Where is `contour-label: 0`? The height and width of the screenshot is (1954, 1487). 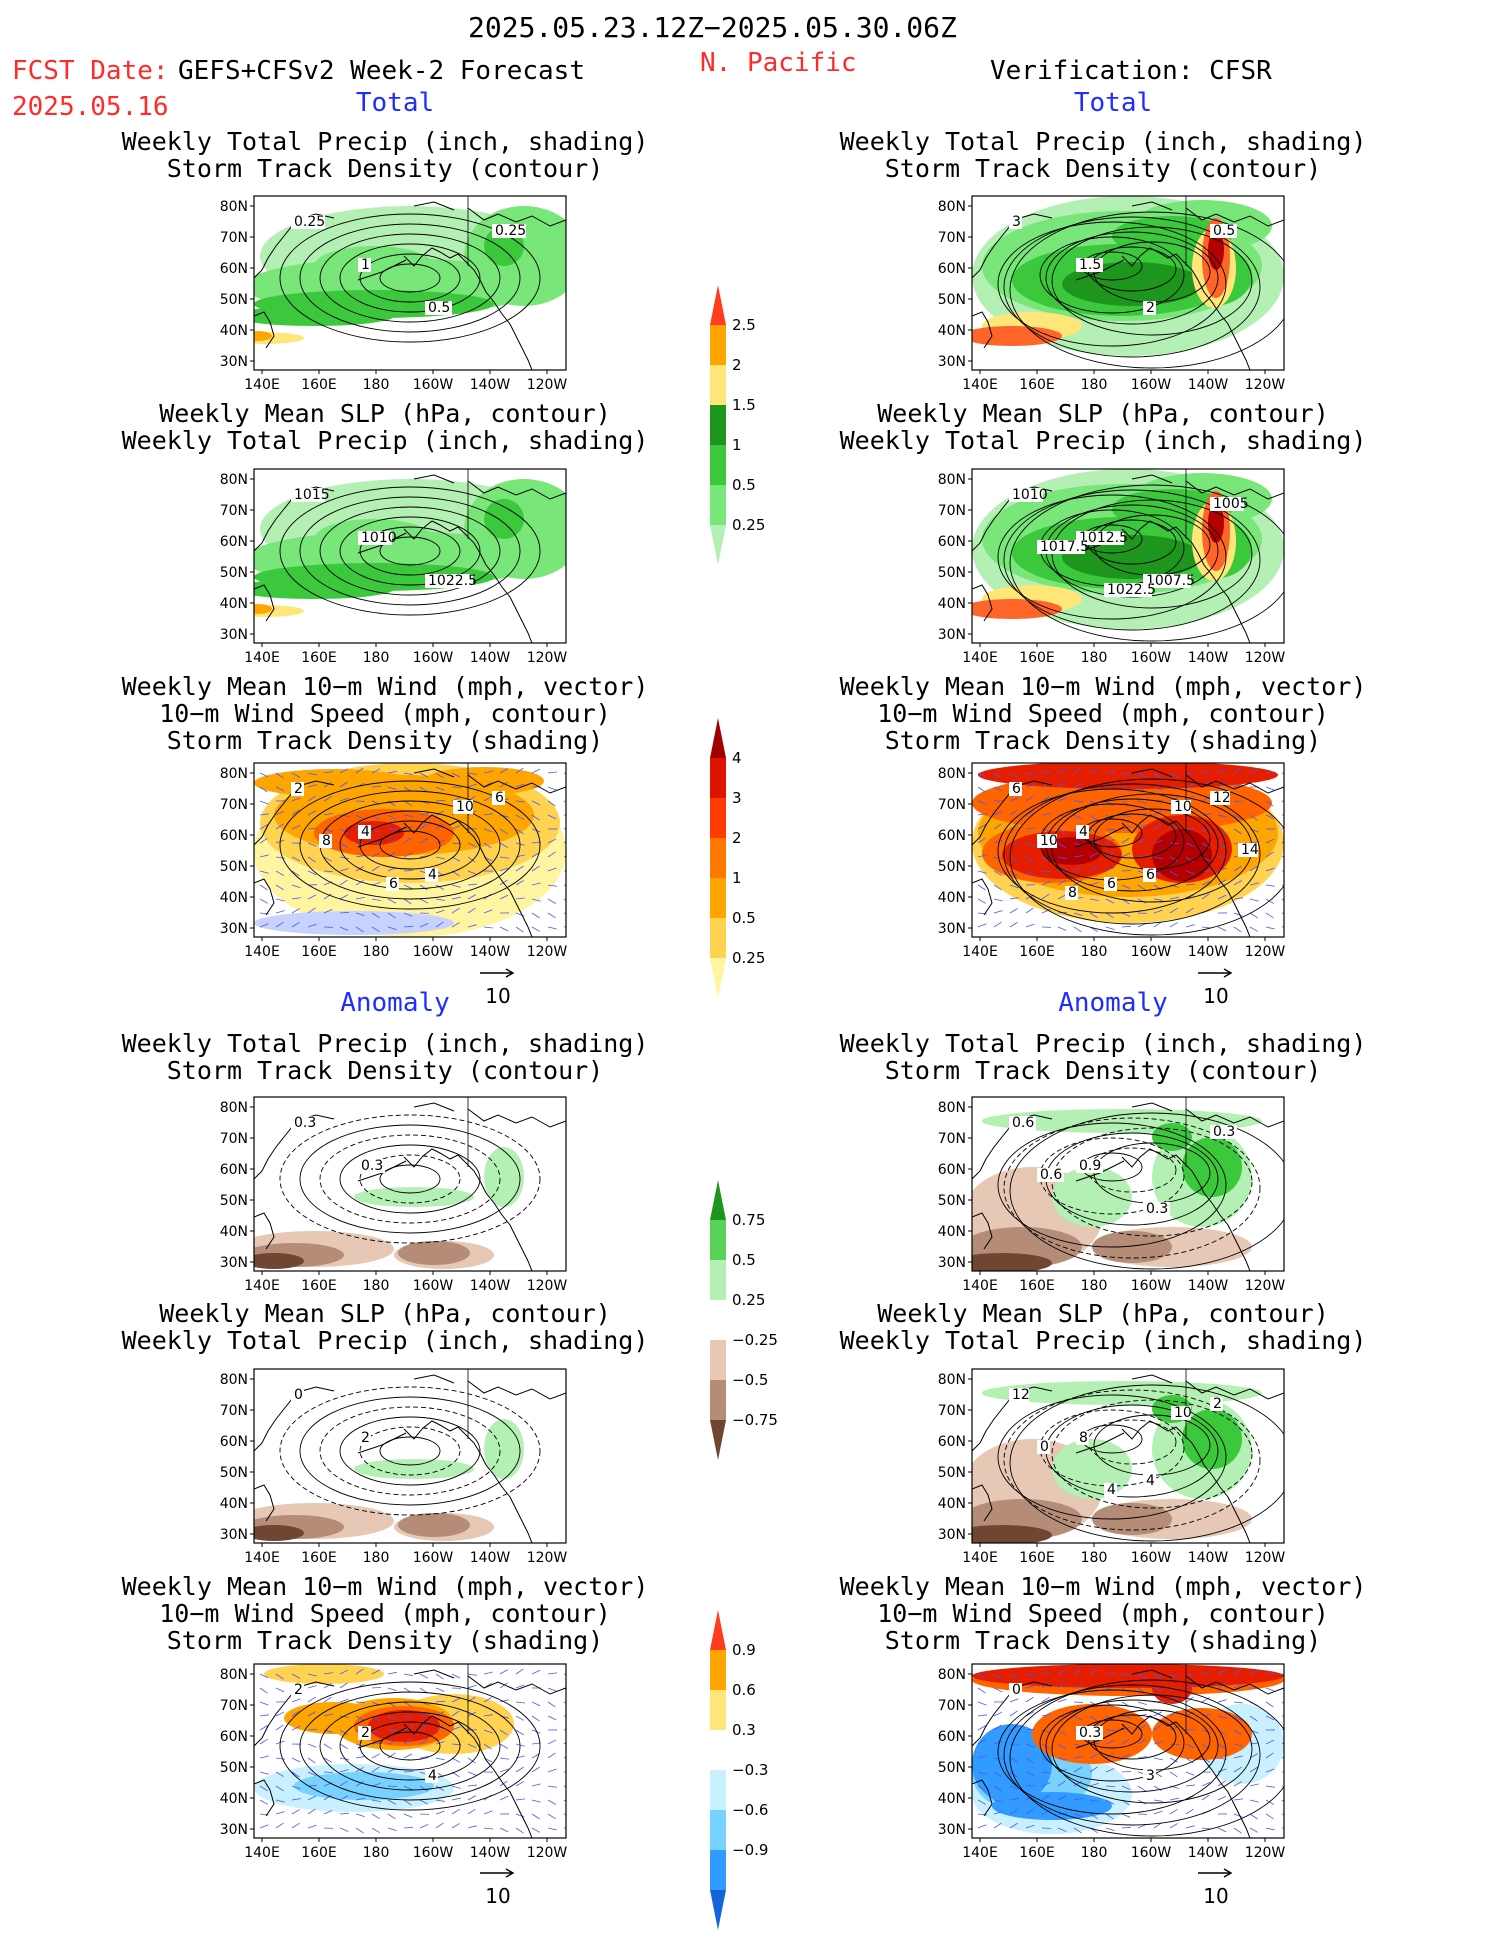
contour-label: 0 is located at coordinates (1016, 1690).